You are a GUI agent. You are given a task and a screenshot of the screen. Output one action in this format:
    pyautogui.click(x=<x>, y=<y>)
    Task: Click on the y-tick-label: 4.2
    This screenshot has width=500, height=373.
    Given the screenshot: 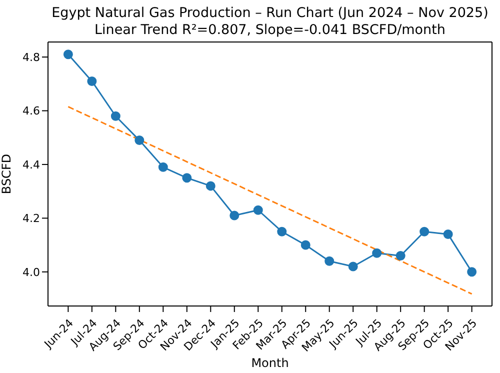 What is the action you would take?
    pyautogui.click(x=31, y=219)
    